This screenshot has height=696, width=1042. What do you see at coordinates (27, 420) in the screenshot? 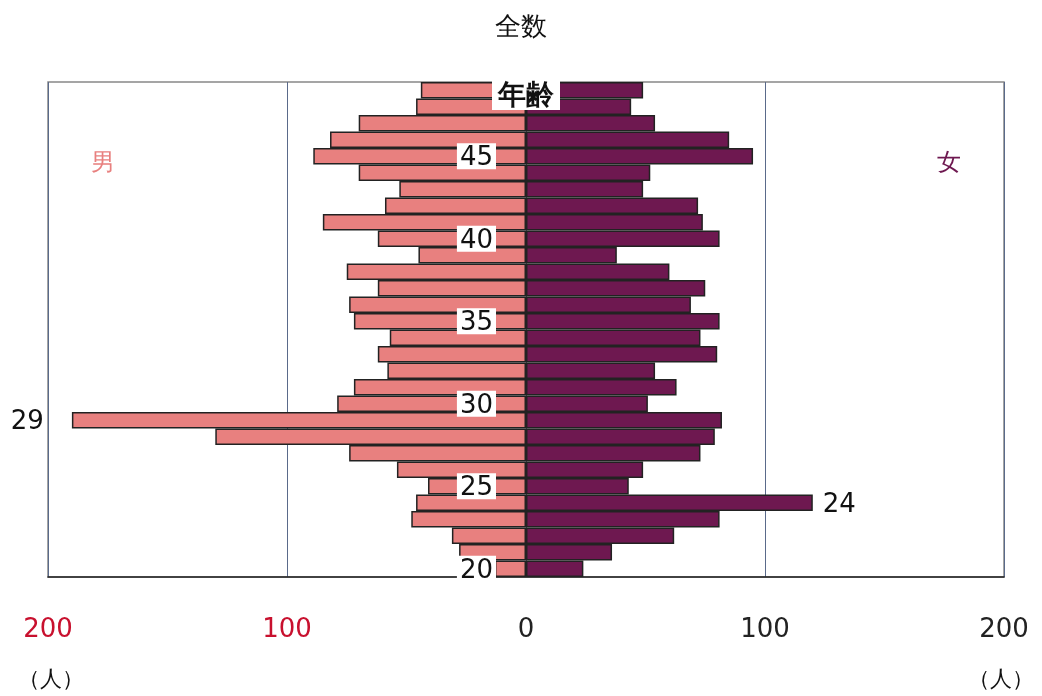
I see `annotation: 29` at bounding box center [27, 420].